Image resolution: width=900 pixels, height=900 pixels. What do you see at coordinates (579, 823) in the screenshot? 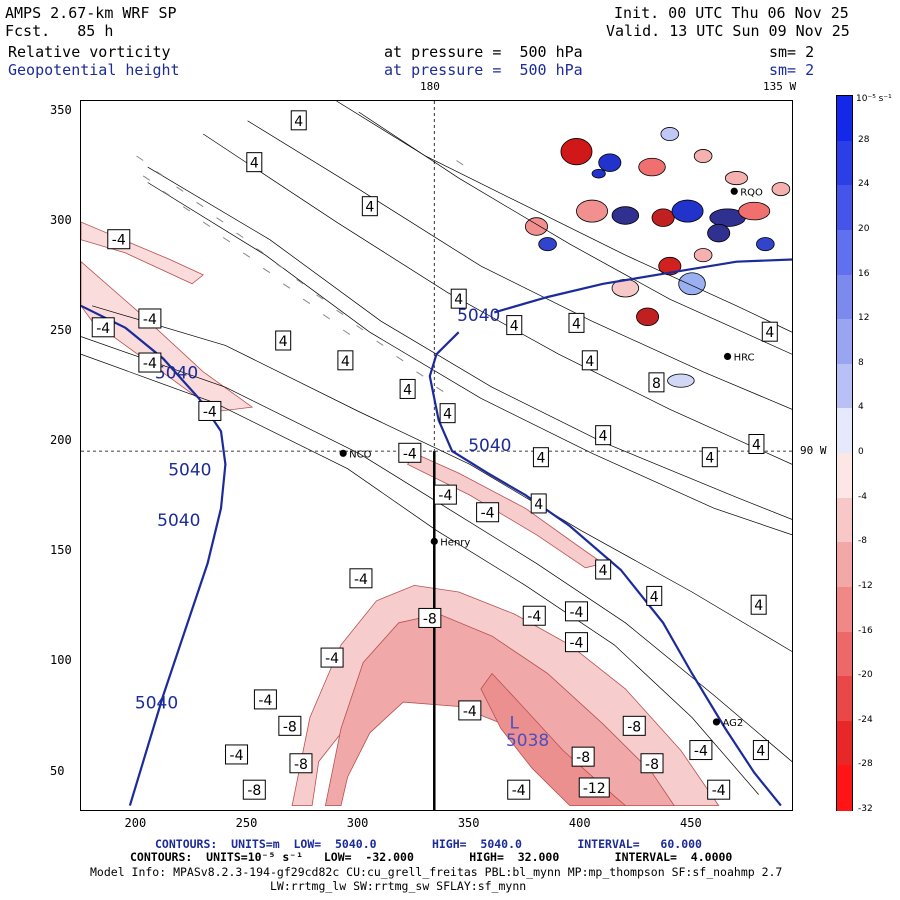
I see `x-tick-label: 400` at bounding box center [579, 823].